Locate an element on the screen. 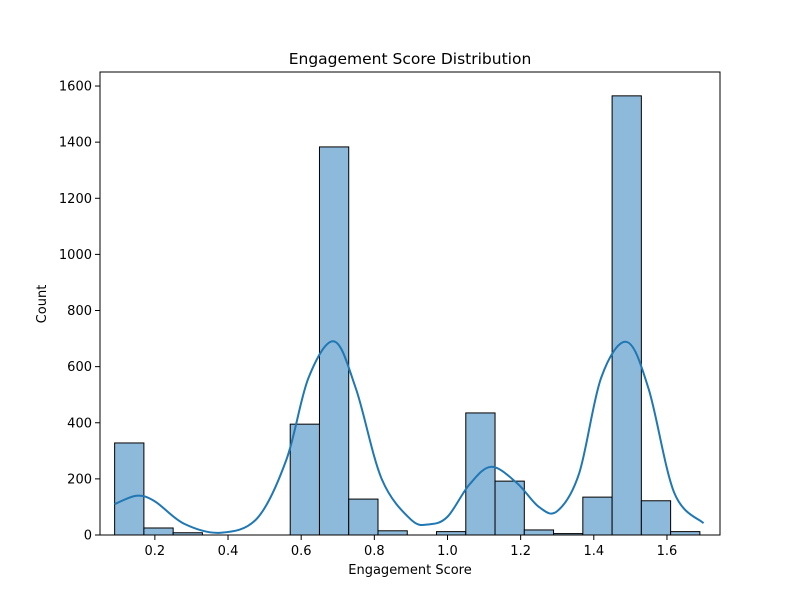 Image resolution: width=800 pixels, height=600 pixels. chart-title: Engagement Score Distribution is located at coordinates (410, 59).